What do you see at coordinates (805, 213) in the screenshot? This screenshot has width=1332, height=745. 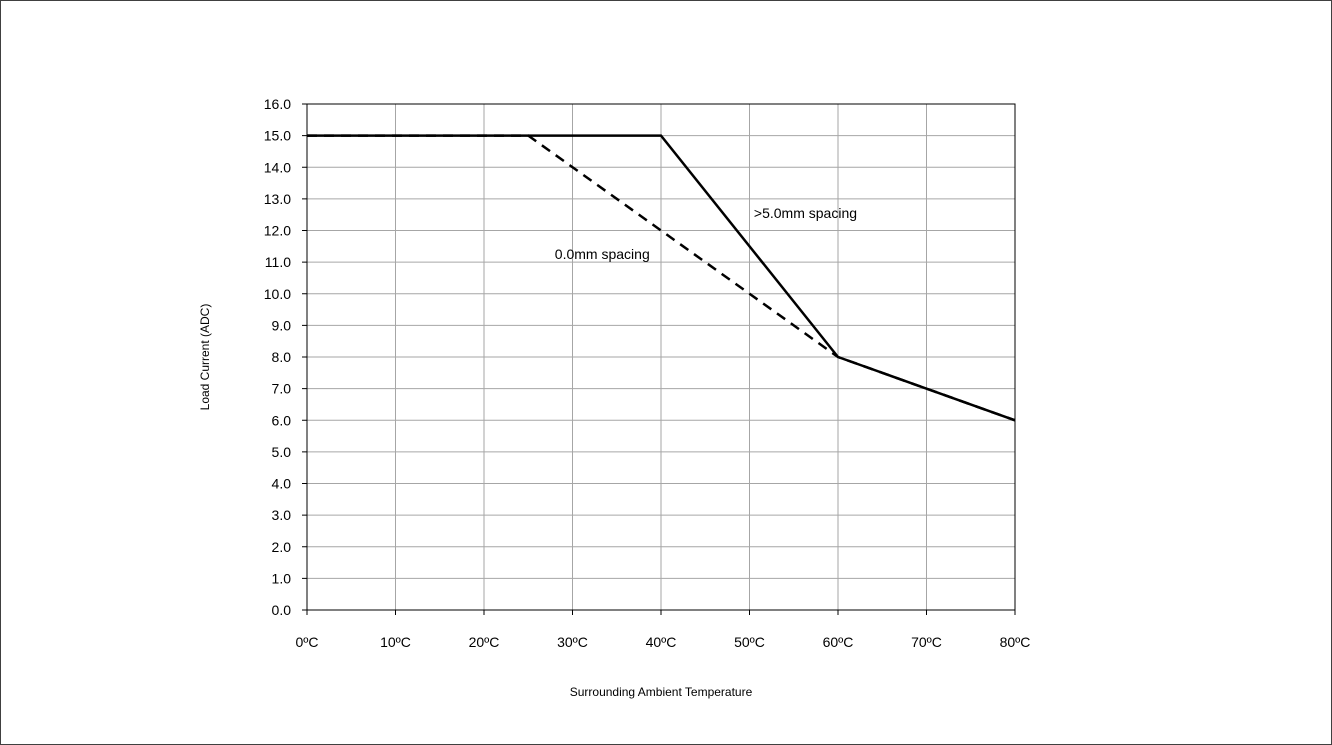 I see `annotation-label: >5.0mm spacing` at bounding box center [805, 213].